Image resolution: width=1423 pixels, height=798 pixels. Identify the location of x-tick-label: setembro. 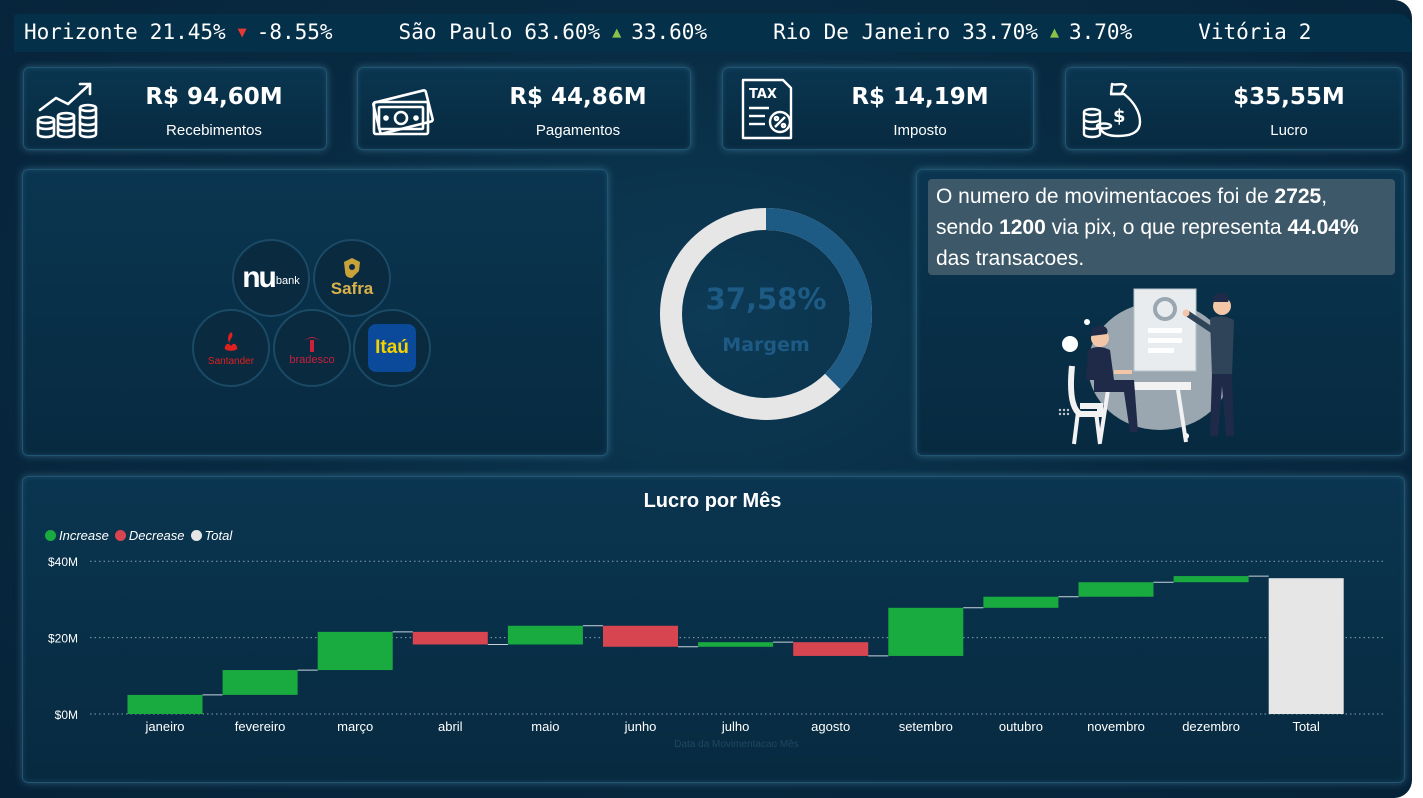
(926, 726).